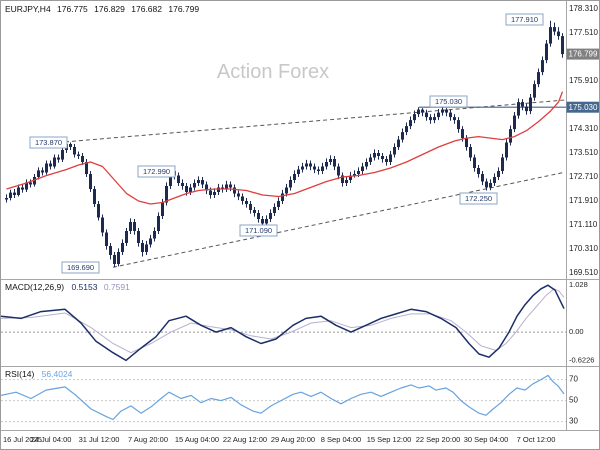  Describe the element at coordinates (576, 331) in the screenshot. I see `svg-text: 0.00` at that location.